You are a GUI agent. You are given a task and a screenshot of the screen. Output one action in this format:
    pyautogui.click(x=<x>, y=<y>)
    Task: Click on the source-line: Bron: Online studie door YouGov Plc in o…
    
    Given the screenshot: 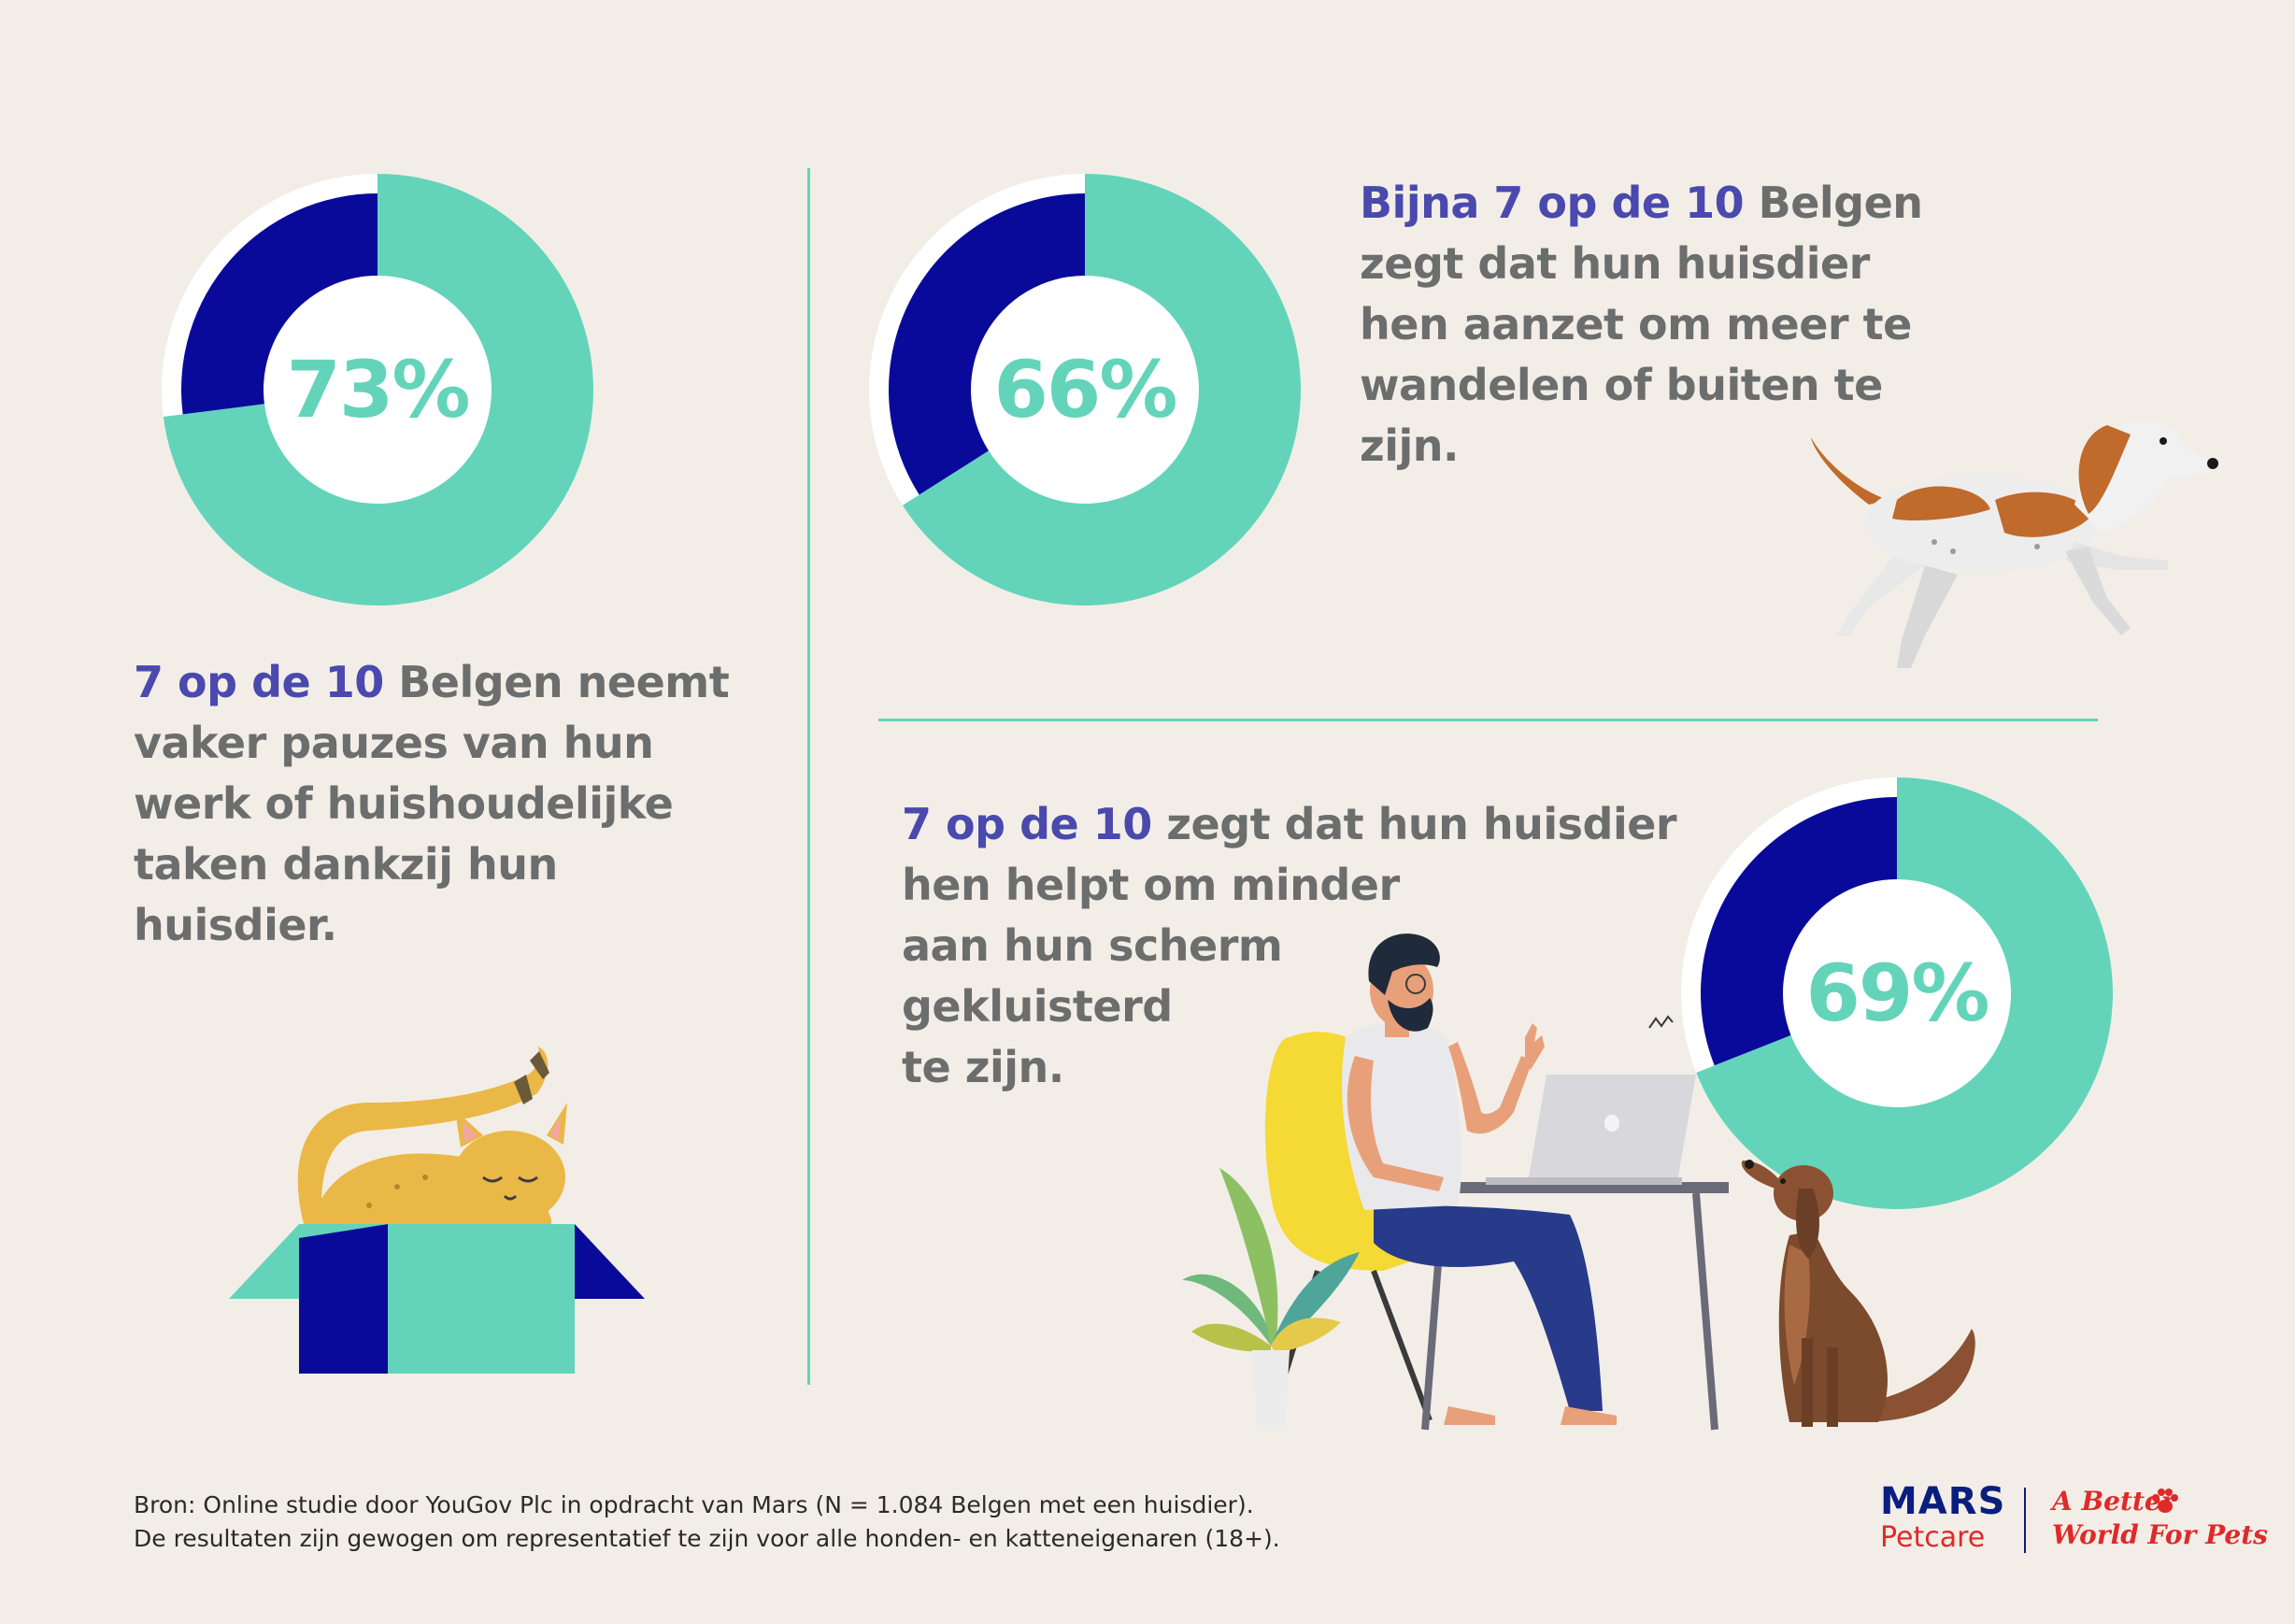 What is the action you would take?
    pyautogui.click(x=694, y=1504)
    